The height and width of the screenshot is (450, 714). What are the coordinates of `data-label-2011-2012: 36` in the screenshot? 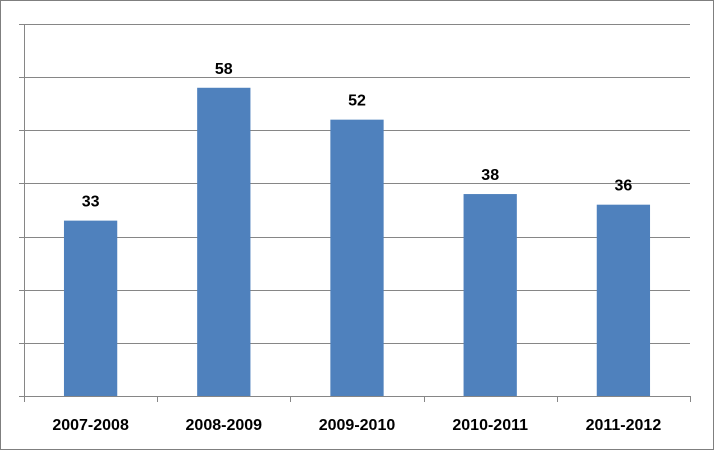 It's located at (624, 186).